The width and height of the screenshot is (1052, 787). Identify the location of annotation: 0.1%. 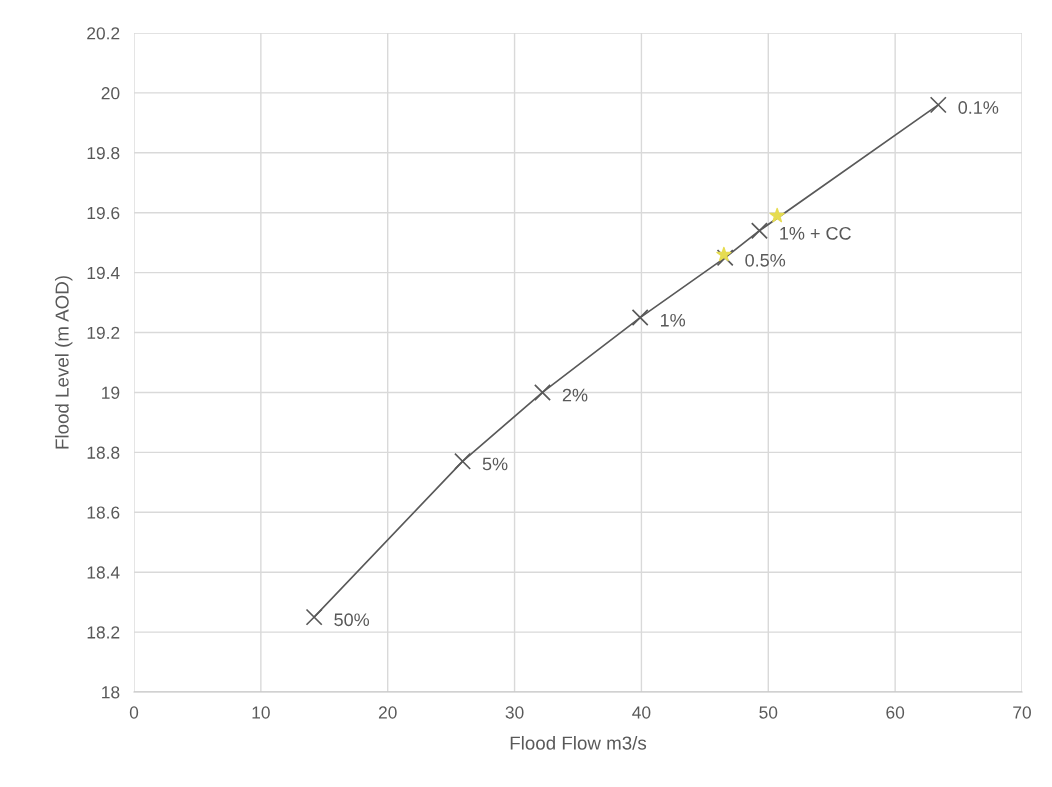
(978, 107).